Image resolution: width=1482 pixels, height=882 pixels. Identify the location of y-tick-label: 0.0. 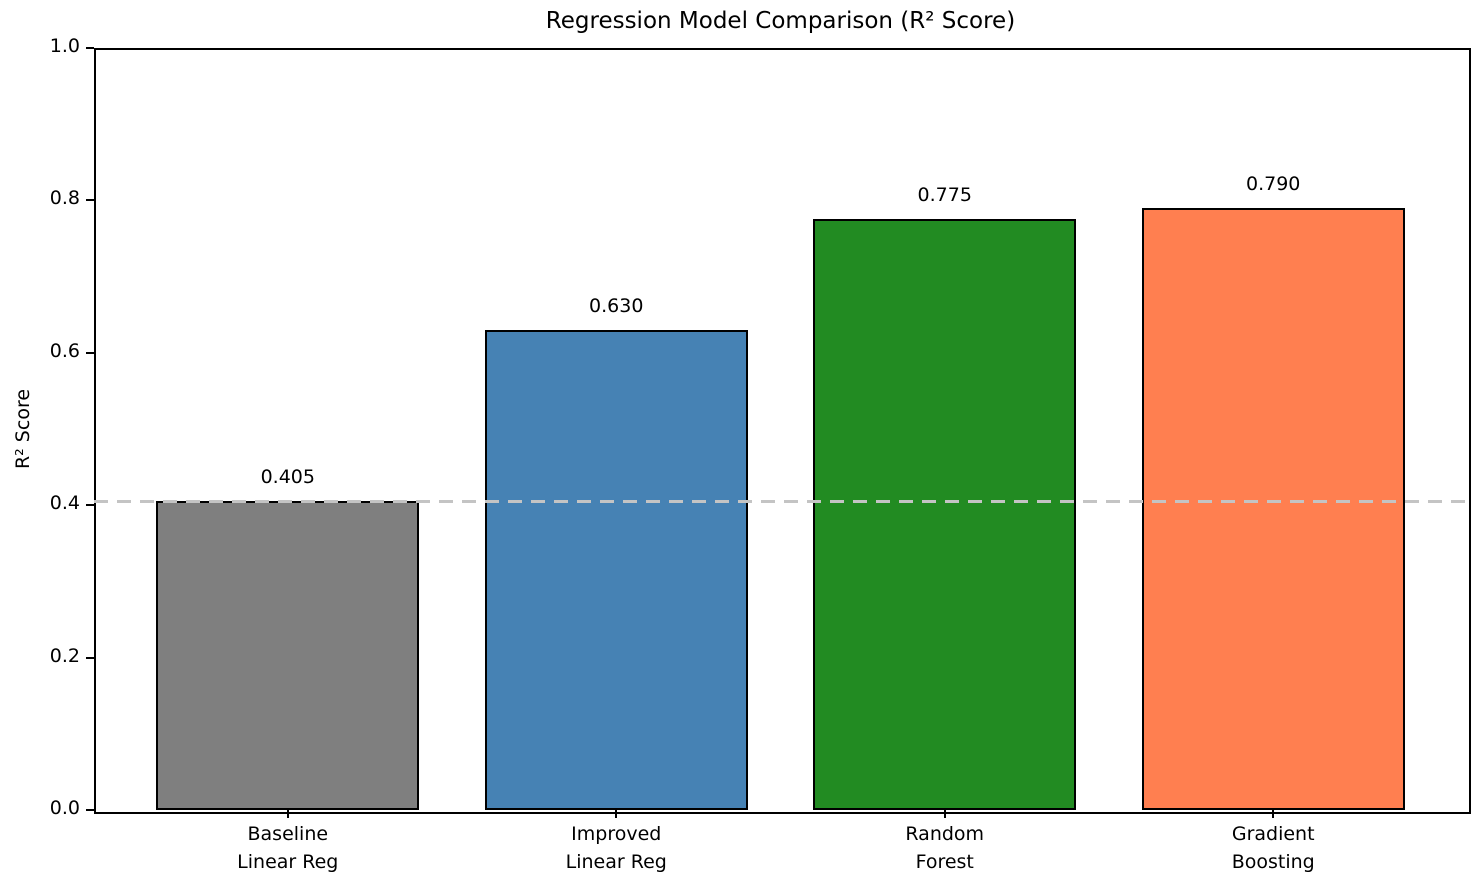
(64, 808).